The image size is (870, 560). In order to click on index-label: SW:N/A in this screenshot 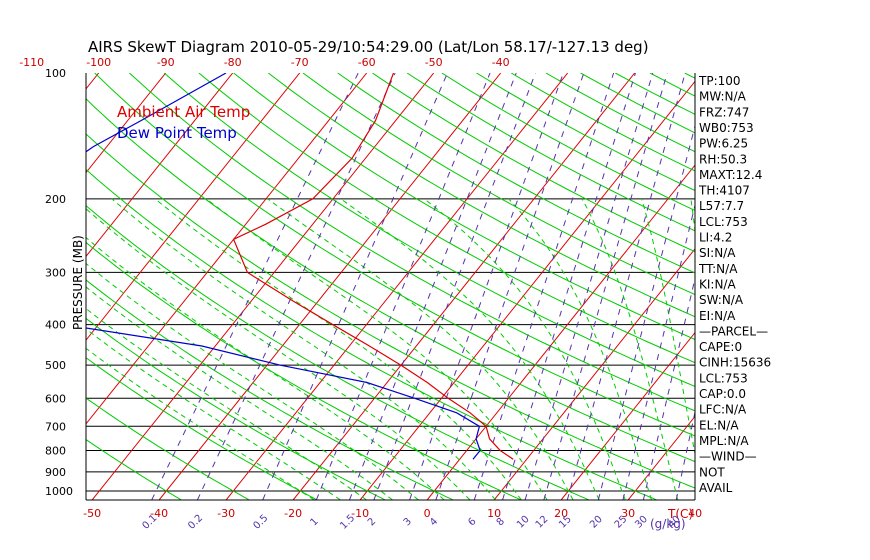, I will do `click(721, 300)`.